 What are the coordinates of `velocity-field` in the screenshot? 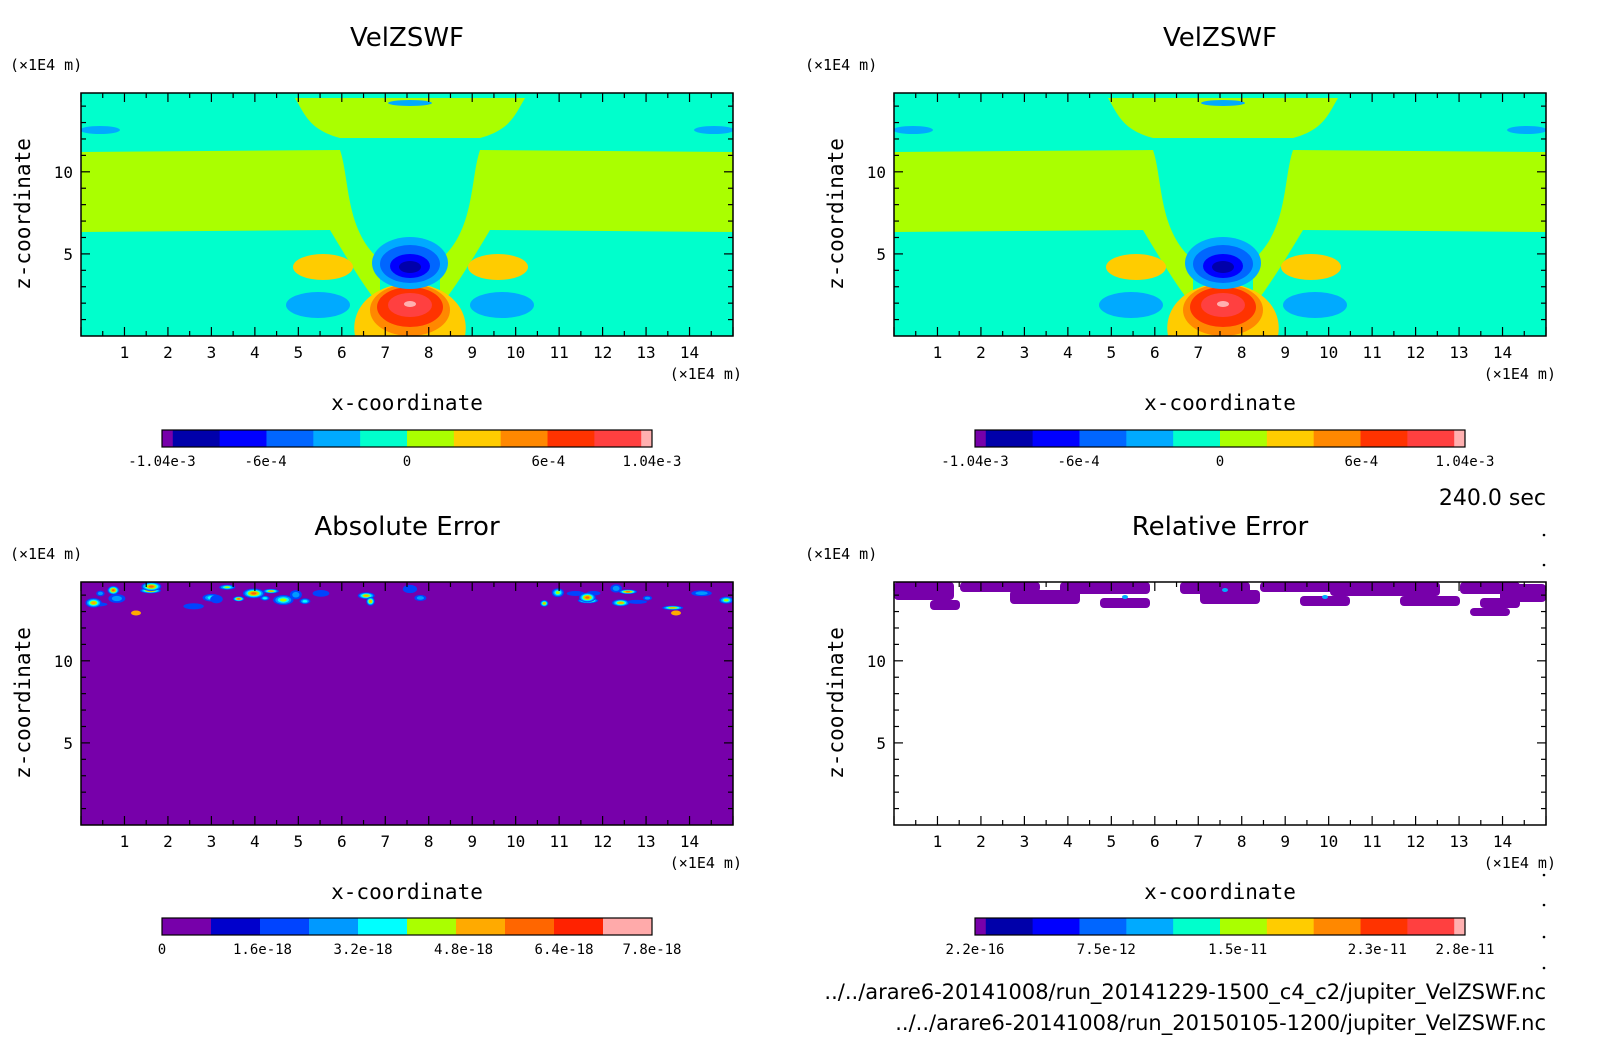 It's located at (1220, 214).